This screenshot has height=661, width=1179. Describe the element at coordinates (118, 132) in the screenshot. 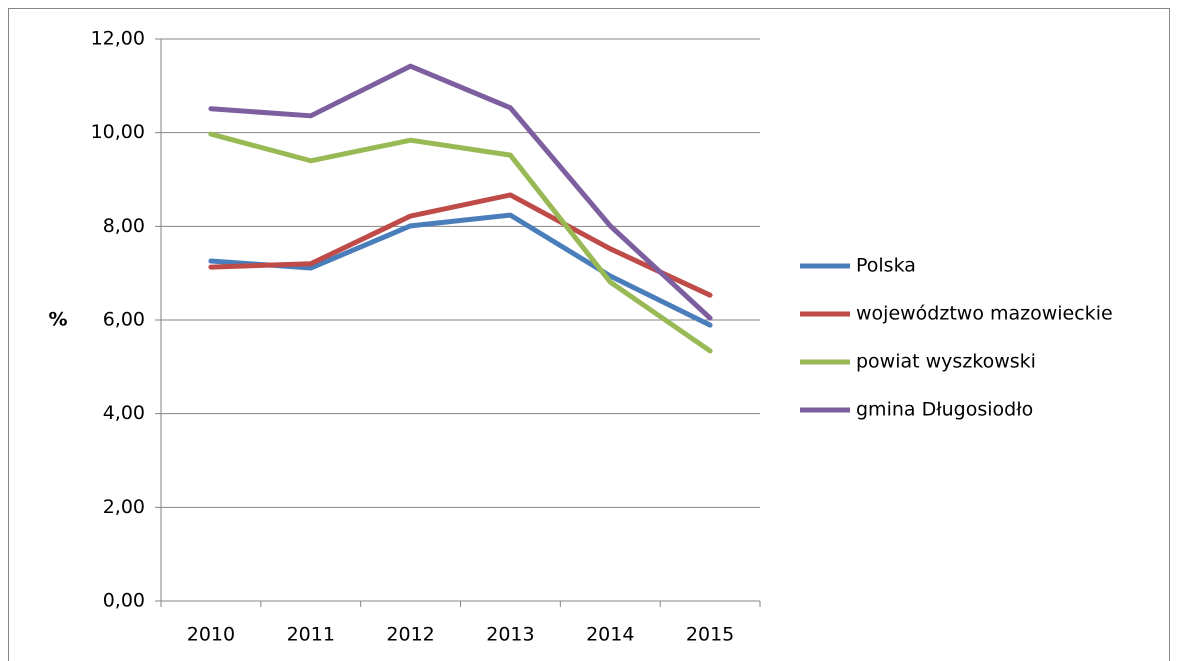

I see `y-tick-label: 10,00` at that location.